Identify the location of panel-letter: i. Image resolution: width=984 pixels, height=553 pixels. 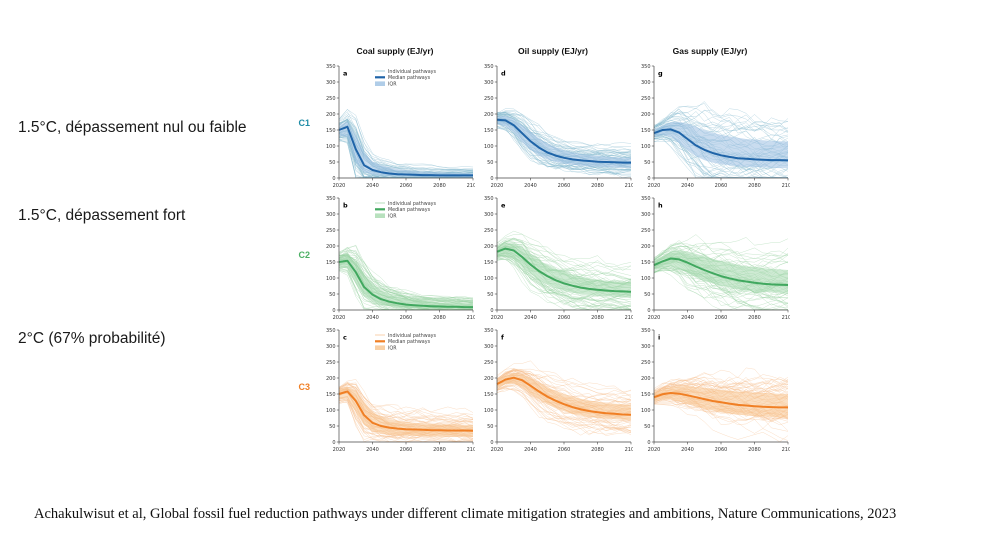
(659, 338).